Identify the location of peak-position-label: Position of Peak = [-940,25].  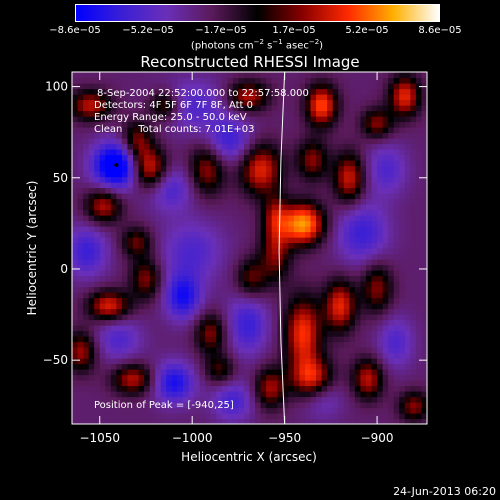
(164, 405).